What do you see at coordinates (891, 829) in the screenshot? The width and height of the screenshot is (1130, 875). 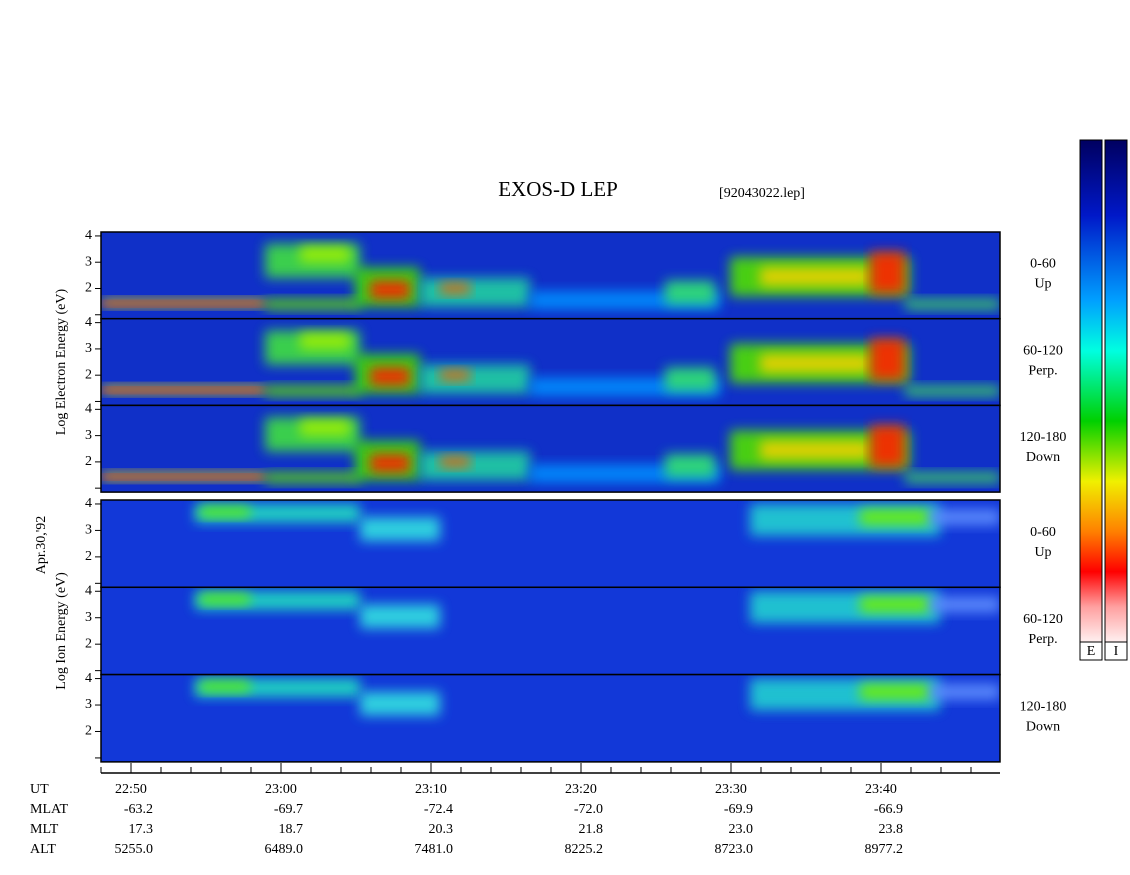 I see `row-value: 23.8` at bounding box center [891, 829].